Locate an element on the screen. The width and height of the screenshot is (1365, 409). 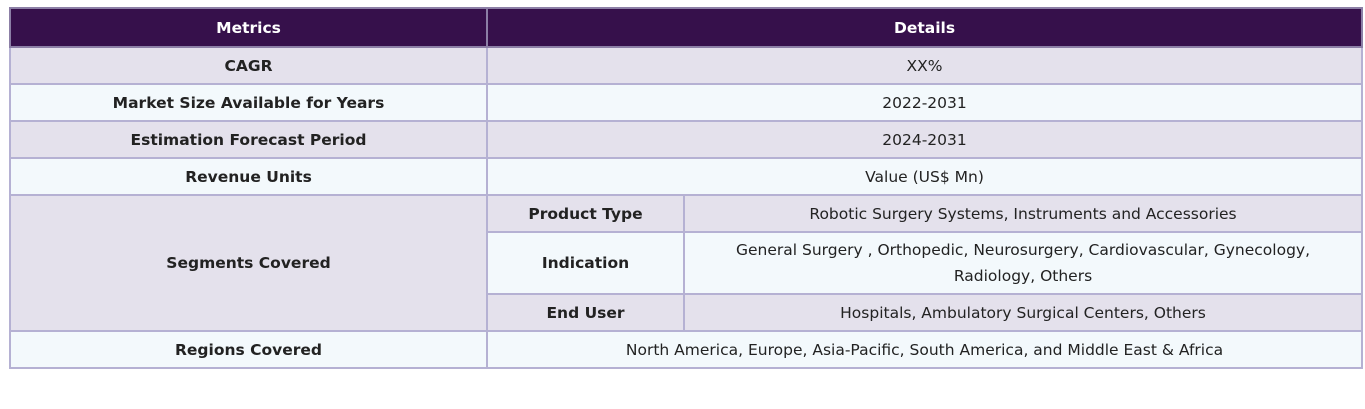
detail-cell: Value (US$ Mn) is located at coordinates (924, 176).